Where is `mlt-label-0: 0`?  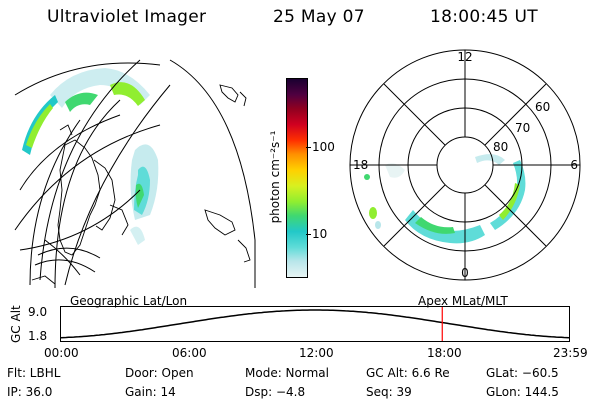 mlt-label-0: 0 is located at coordinates (465, 273).